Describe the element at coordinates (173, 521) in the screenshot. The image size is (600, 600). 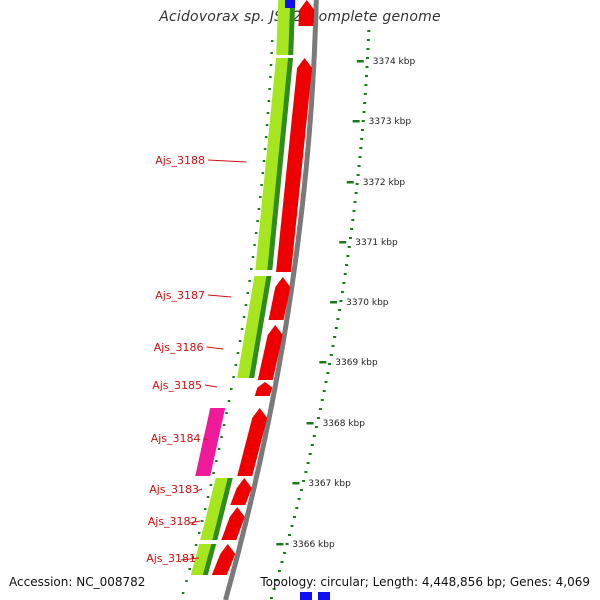
I see `gene-label: Ajs_3182` at that location.